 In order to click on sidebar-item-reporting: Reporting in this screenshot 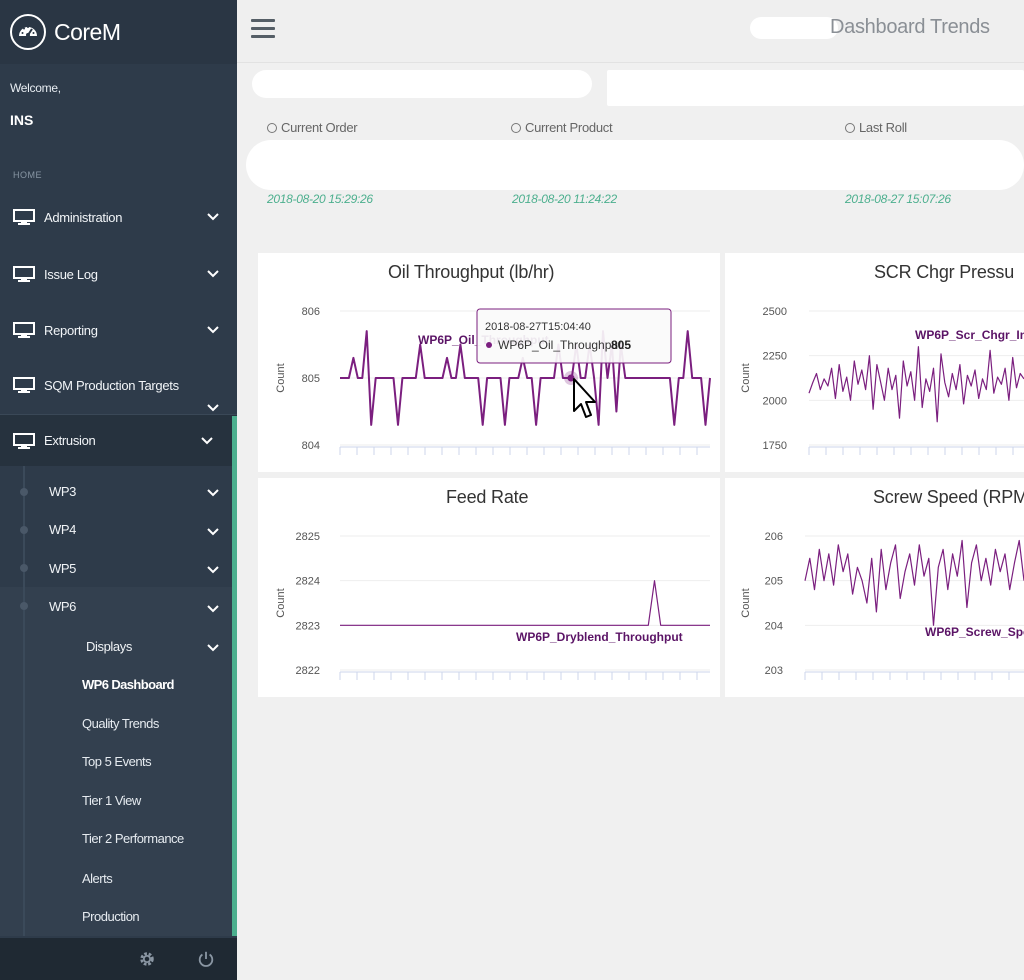, I will do `click(118, 330)`.